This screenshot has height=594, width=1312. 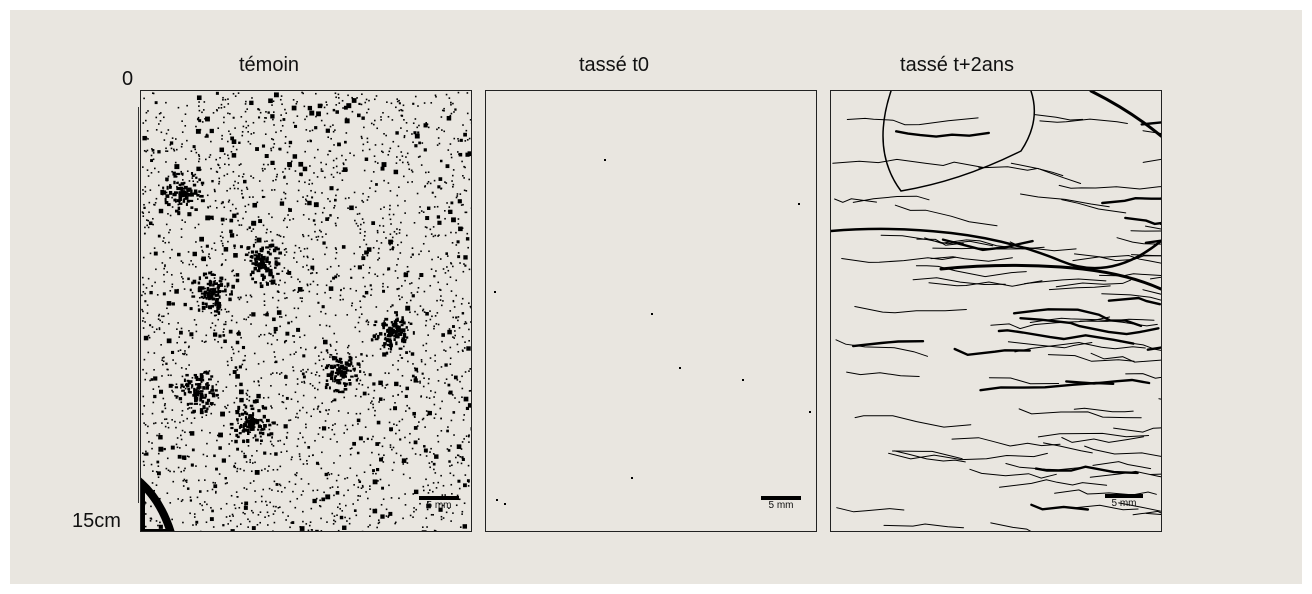 I want to click on panel-title-tasse-t0: tassé t0, so click(x=614, y=65).